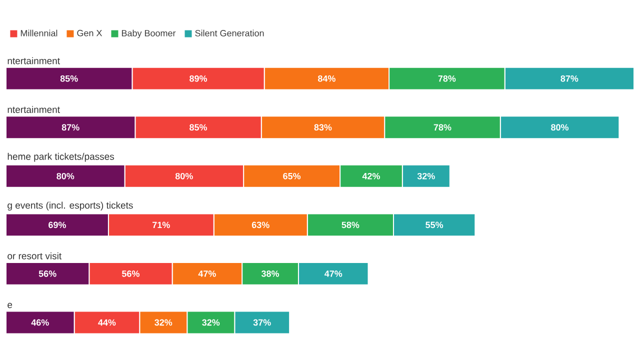 Image resolution: width=640 pixels, height=350 pixels. I want to click on legend-label: Baby Boomer, so click(149, 34).